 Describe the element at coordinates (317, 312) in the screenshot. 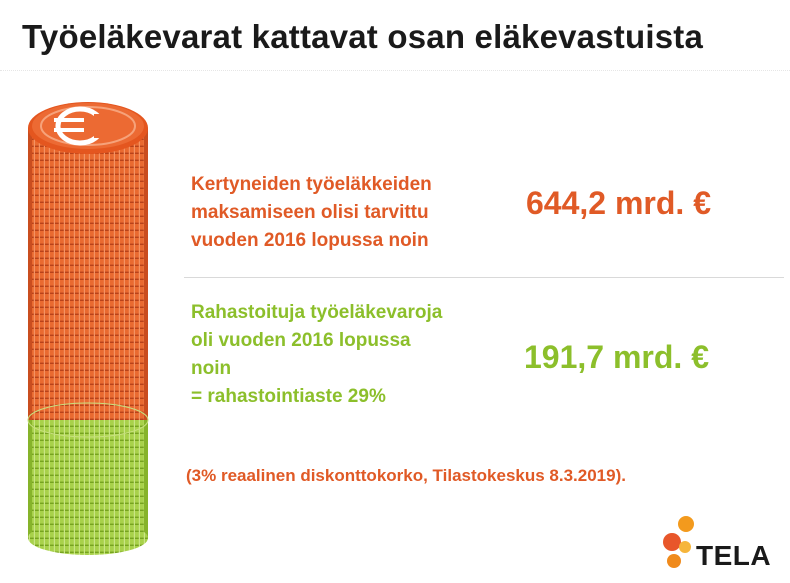

I see `funds-line: Rahastoituja työeläkevaroja` at that location.